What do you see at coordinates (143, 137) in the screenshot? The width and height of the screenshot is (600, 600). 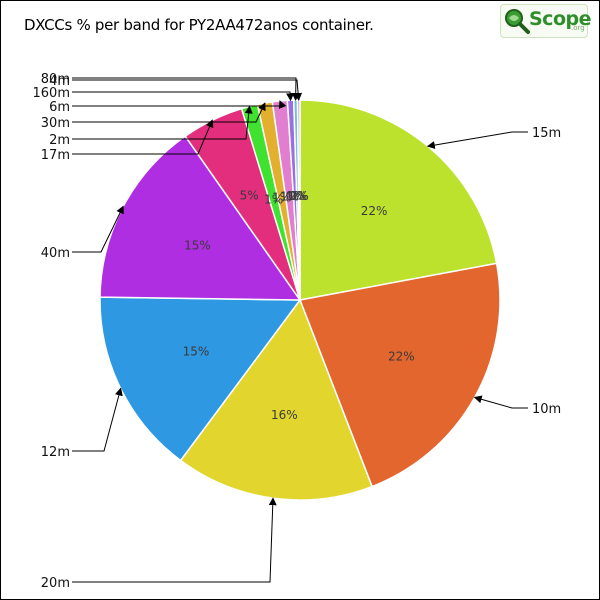 I see `leader-line-17m` at bounding box center [143, 137].